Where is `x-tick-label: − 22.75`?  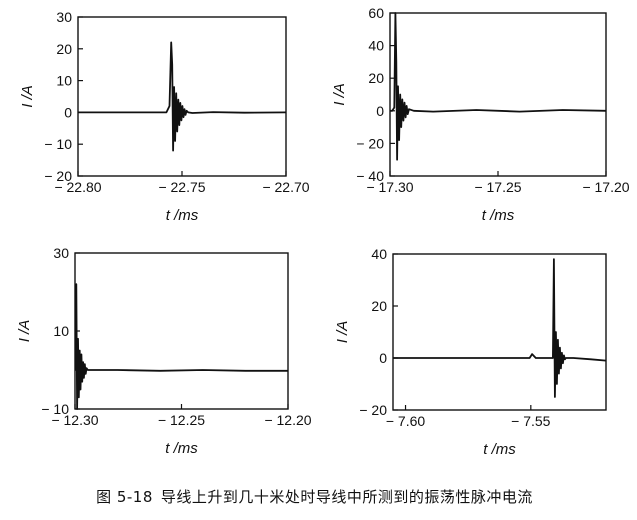
x-tick-label: − 22.75 is located at coordinates (181, 187).